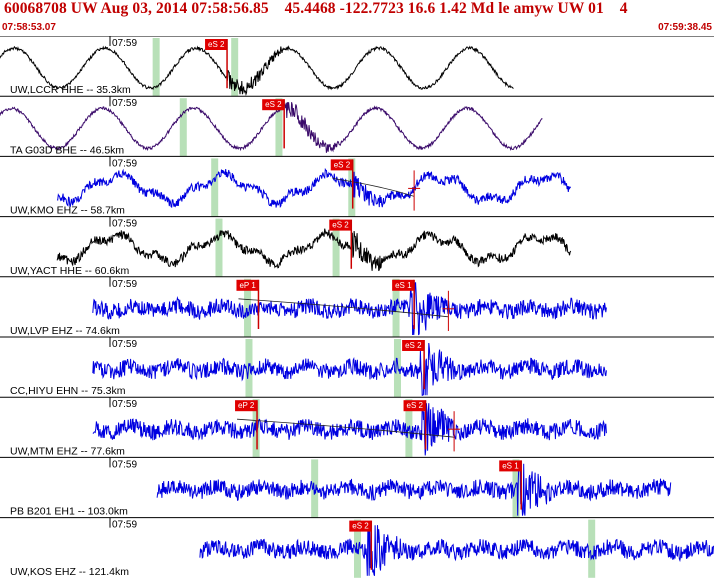 The width and height of the screenshot is (714, 578). What do you see at coordinates (70, 90) in the screenshot?
I see `station-label: UW,LCCR HHE -- 35.3km` at bounding box center [70, 90].